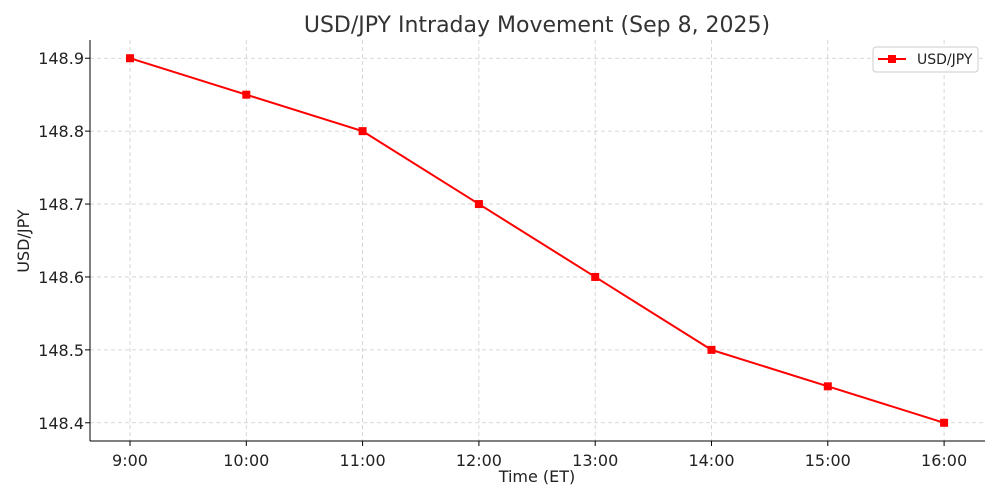 The image size is (1000, 500). What do you see at coordinates (892, 59) in the screenshot?
I see `legend-marker` at bounding box center [892, 59].